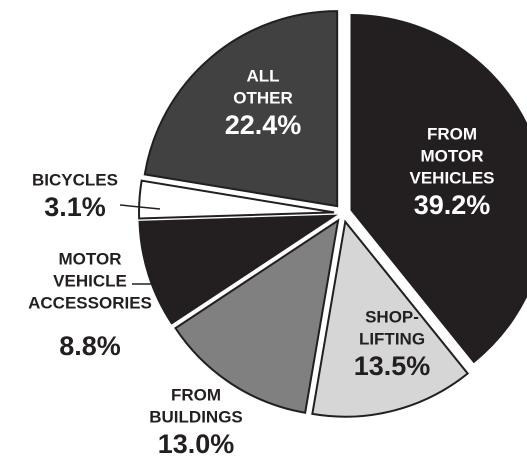  Describe the element at coordinates (196, 416) in the screenshot. I see `slice-label: BUILDINGS` at that location.